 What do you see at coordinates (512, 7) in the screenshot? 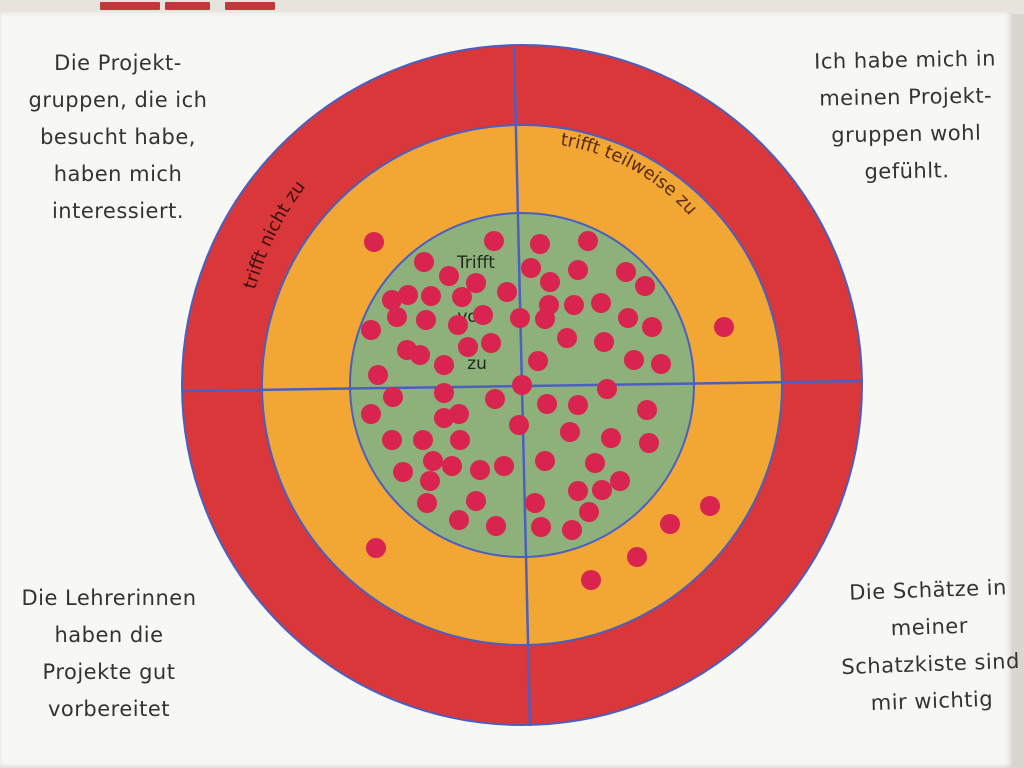
I see `background-notebook-strip` at bounding box center [512, 7].